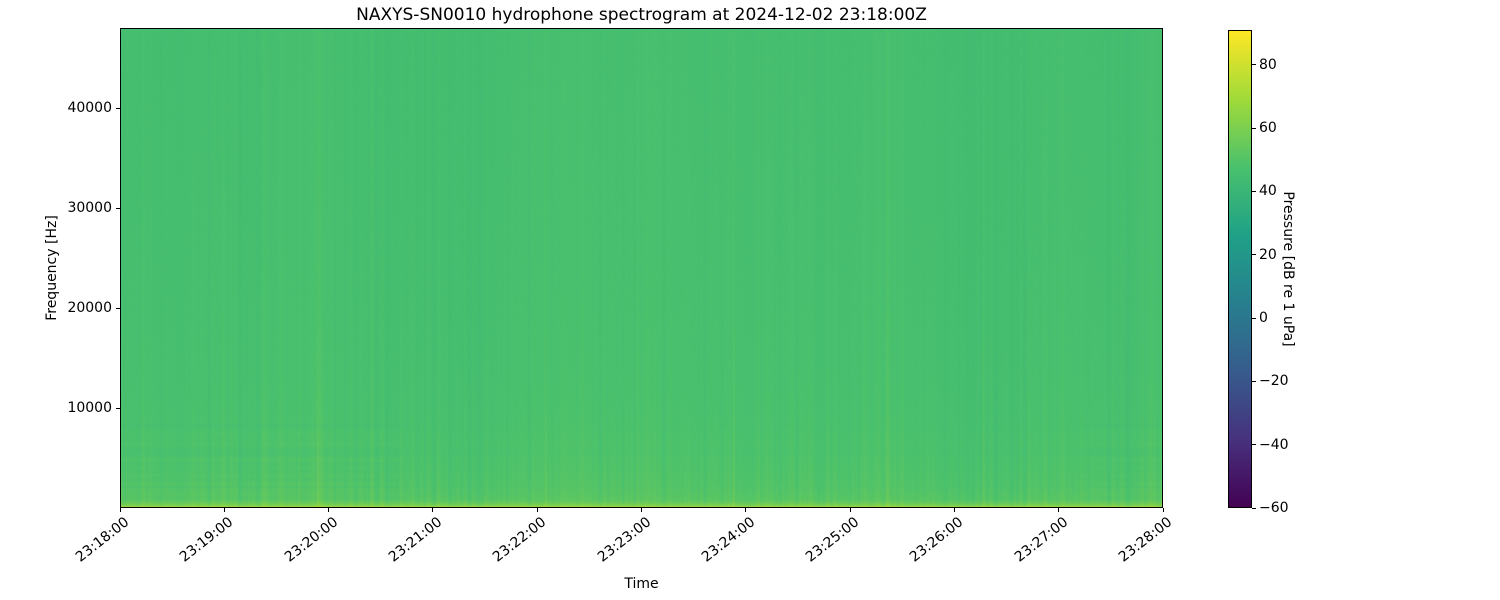 The image size is (1500, 600). Describe the element at coordinates (89, 208) in the screenshot. I see `y-tick-label: 30000` at that location.